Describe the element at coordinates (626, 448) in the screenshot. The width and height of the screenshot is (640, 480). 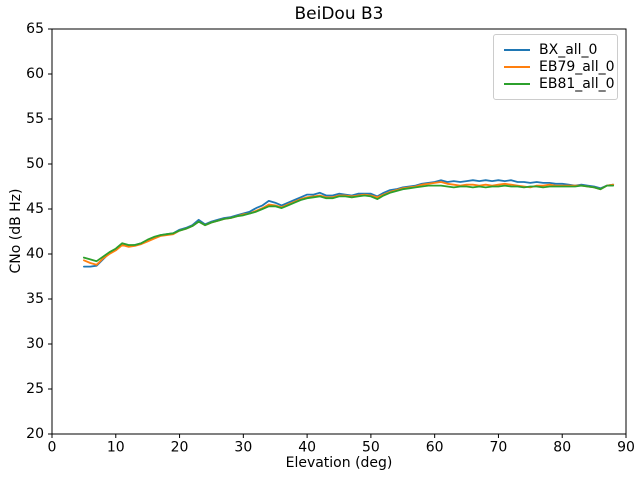
I see `x-tick-label: 90` at that location.